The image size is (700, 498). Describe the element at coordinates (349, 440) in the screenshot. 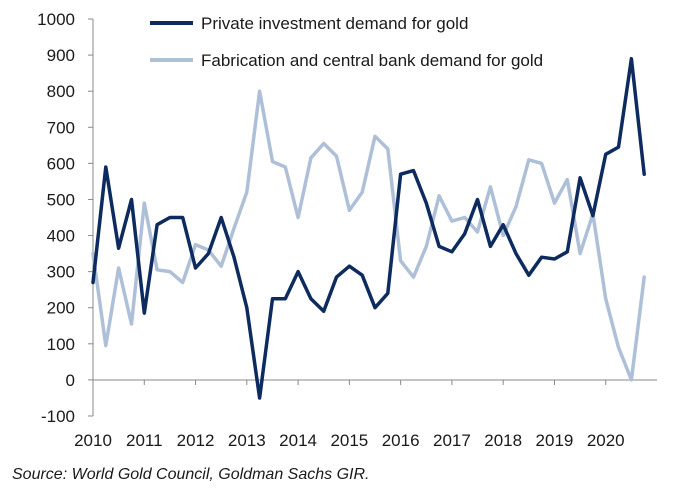

I see `x-tick-label: 2015` at that location.